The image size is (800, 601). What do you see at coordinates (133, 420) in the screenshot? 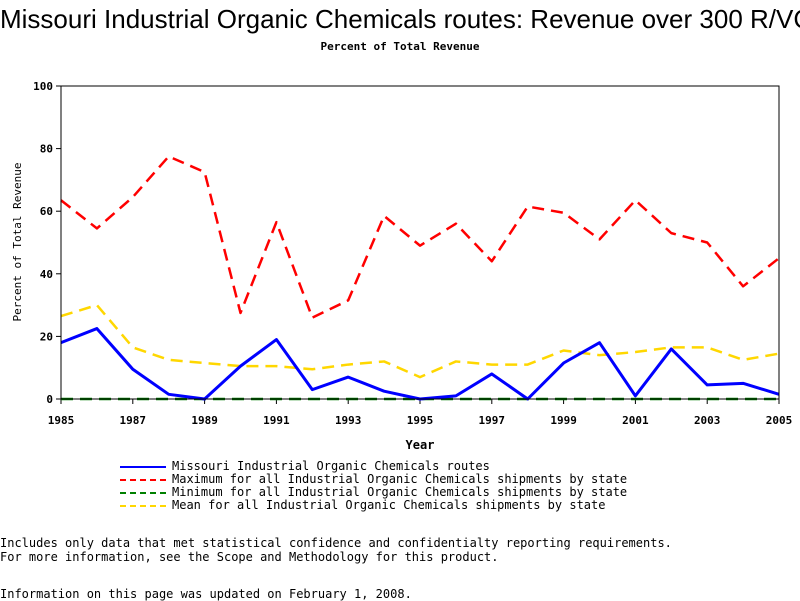
I see `x-tick-label: 1987` at bounding box center [133, 420].